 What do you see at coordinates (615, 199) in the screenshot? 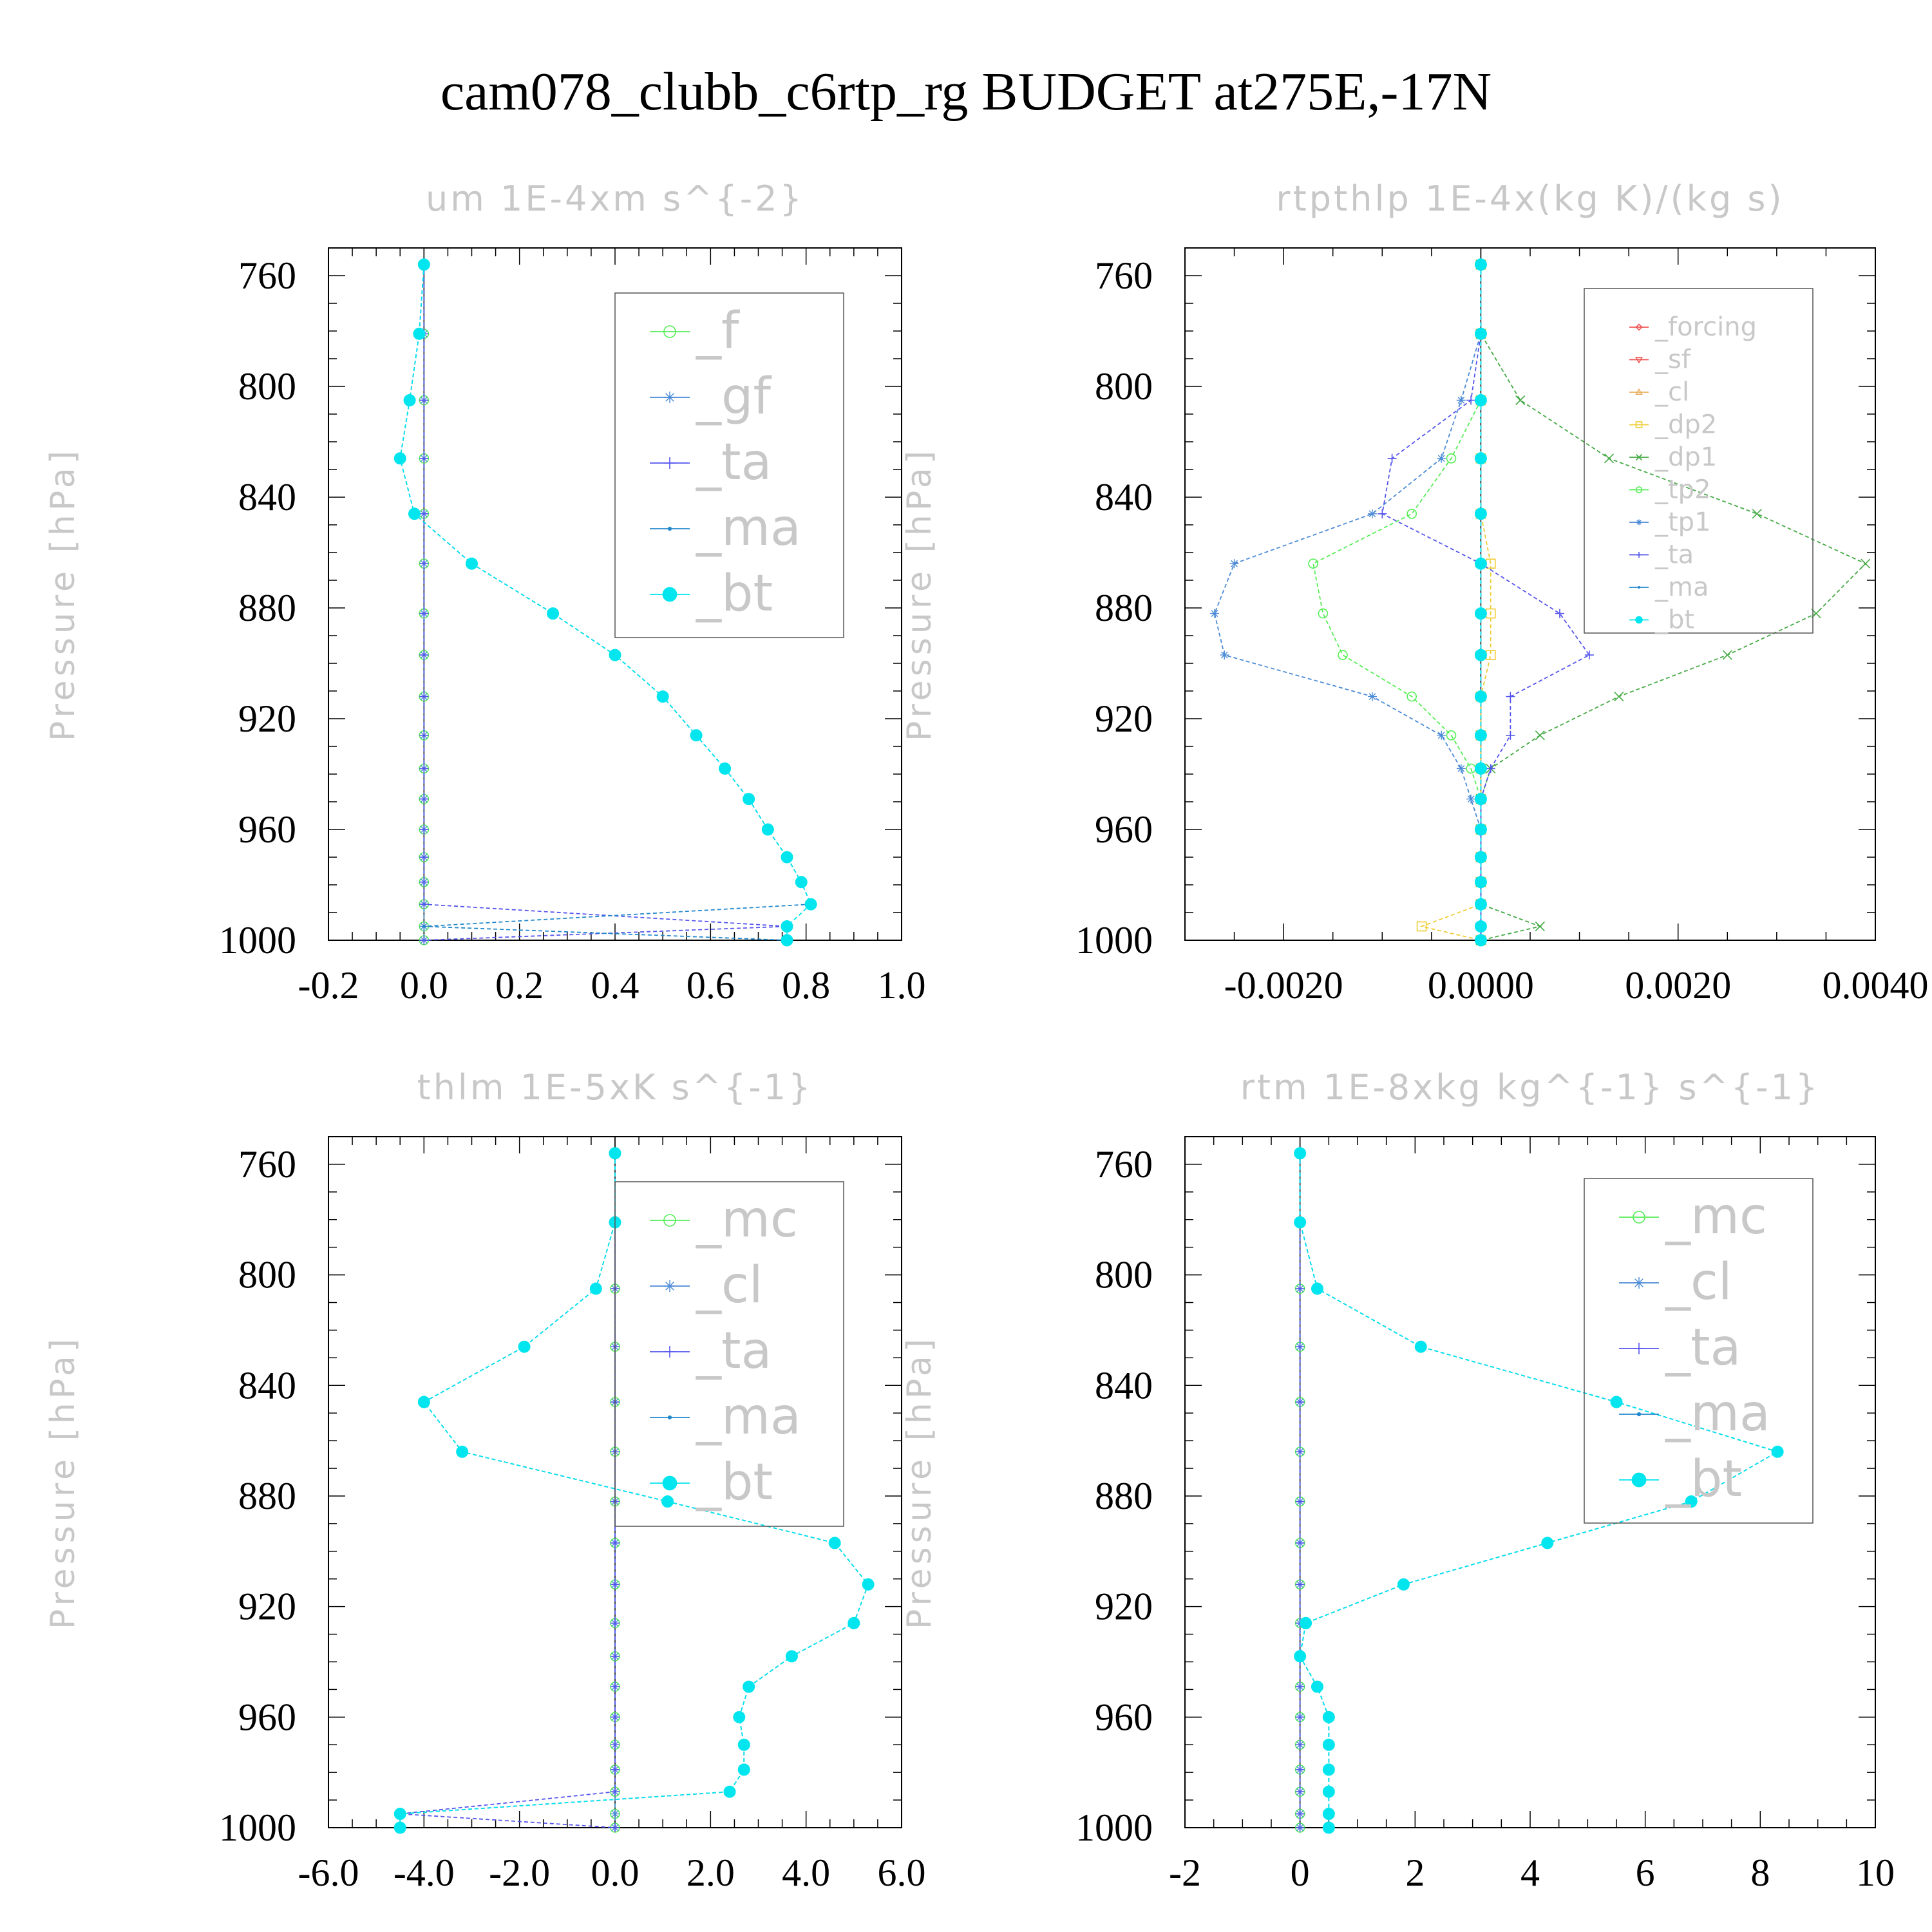
I see `panel-title: um 1E-4xm s^{-2}` at bounding box center [615, 199].